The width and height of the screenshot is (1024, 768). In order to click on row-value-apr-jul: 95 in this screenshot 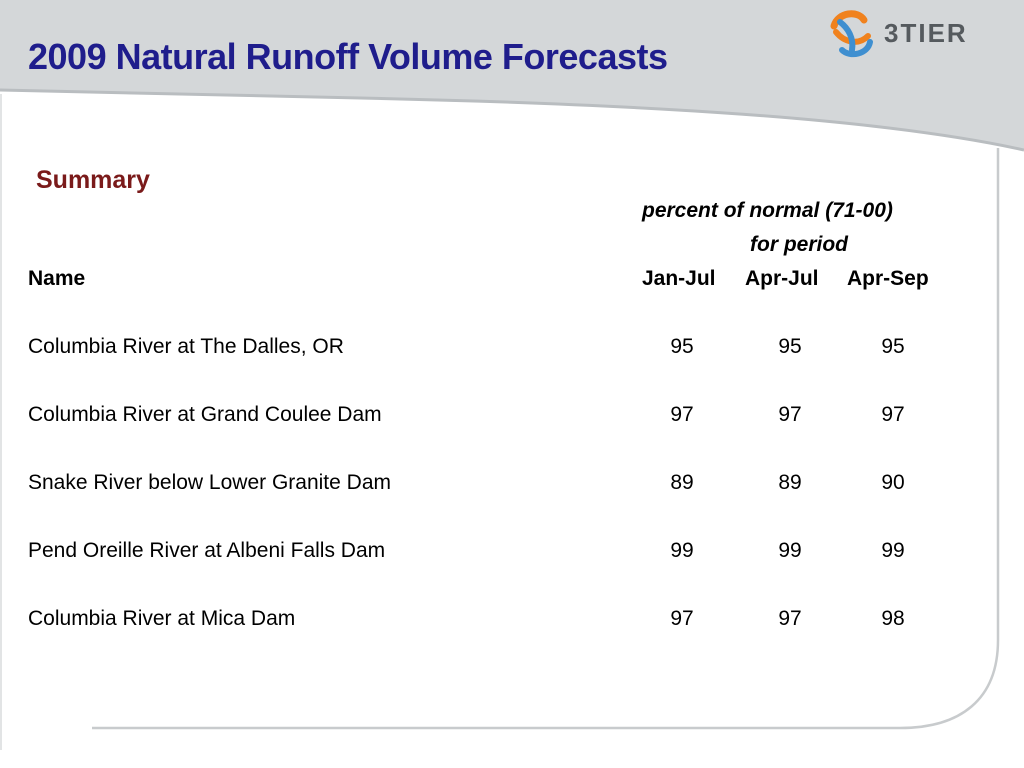, I will do `click(790, 346)`.